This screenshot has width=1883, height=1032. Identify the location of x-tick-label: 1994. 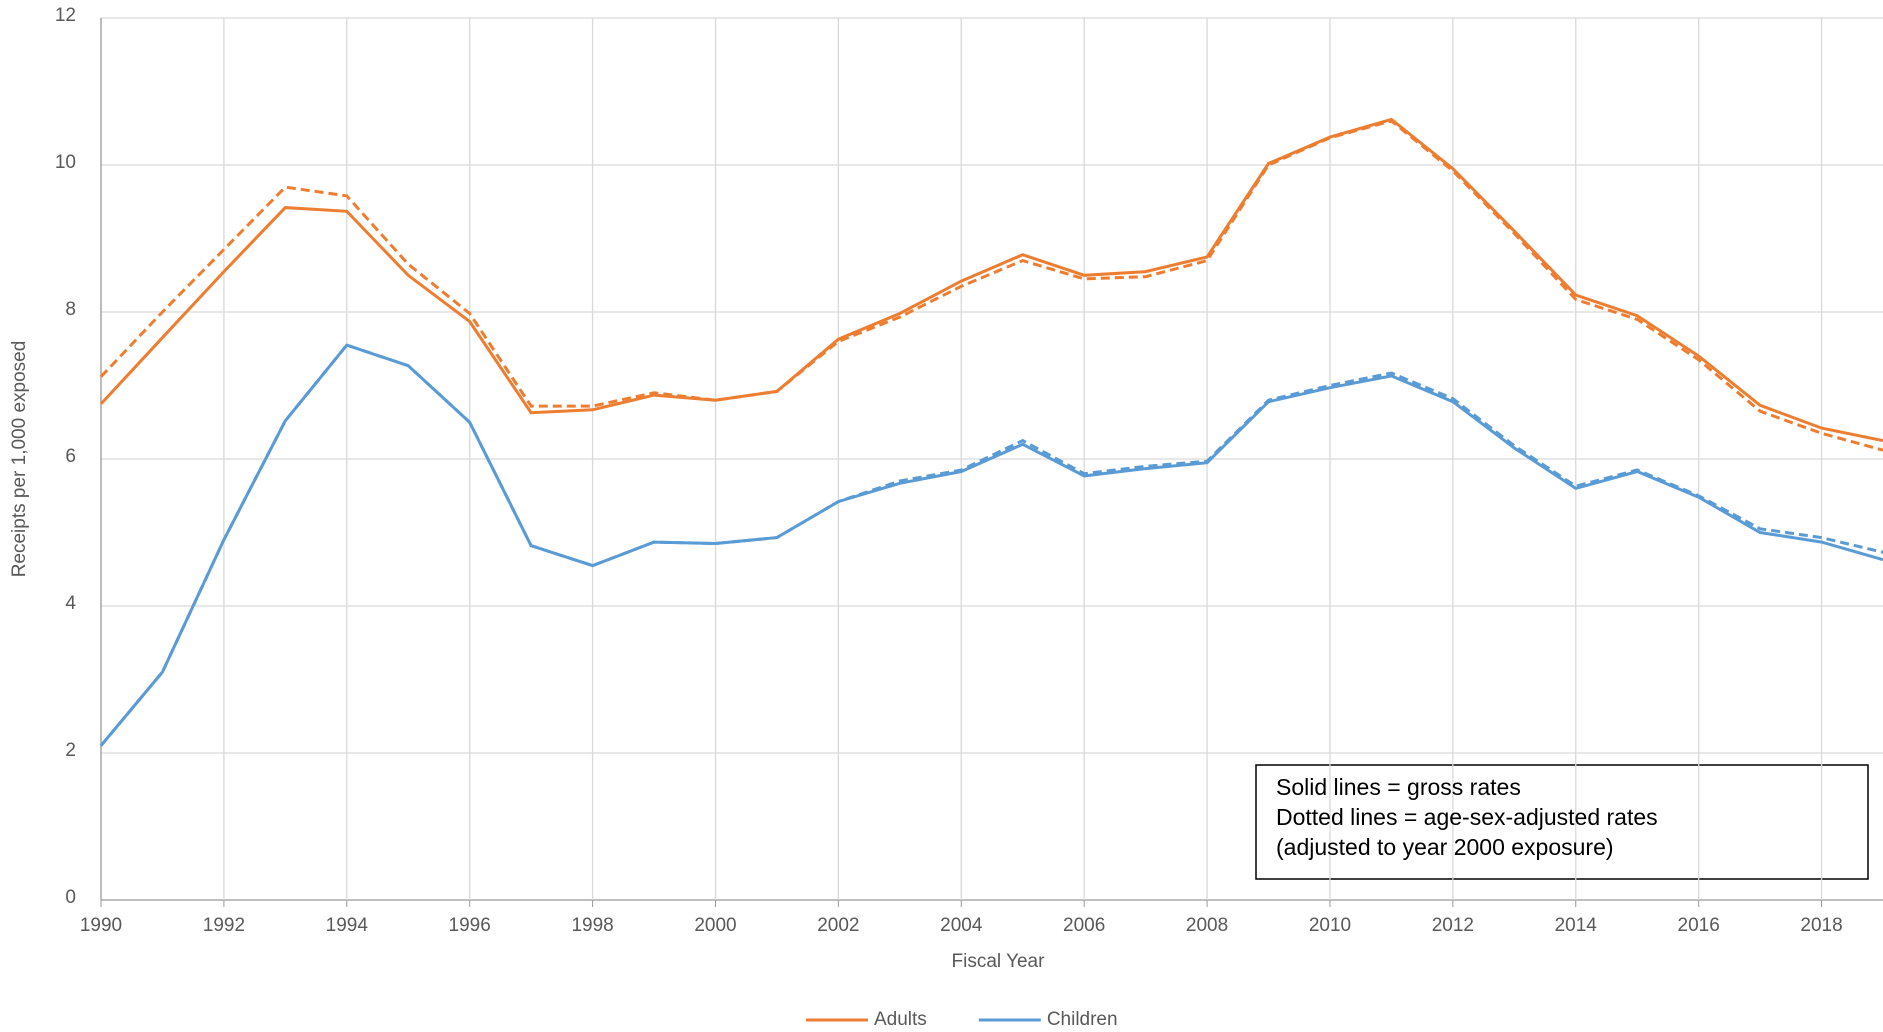
(347, 925).